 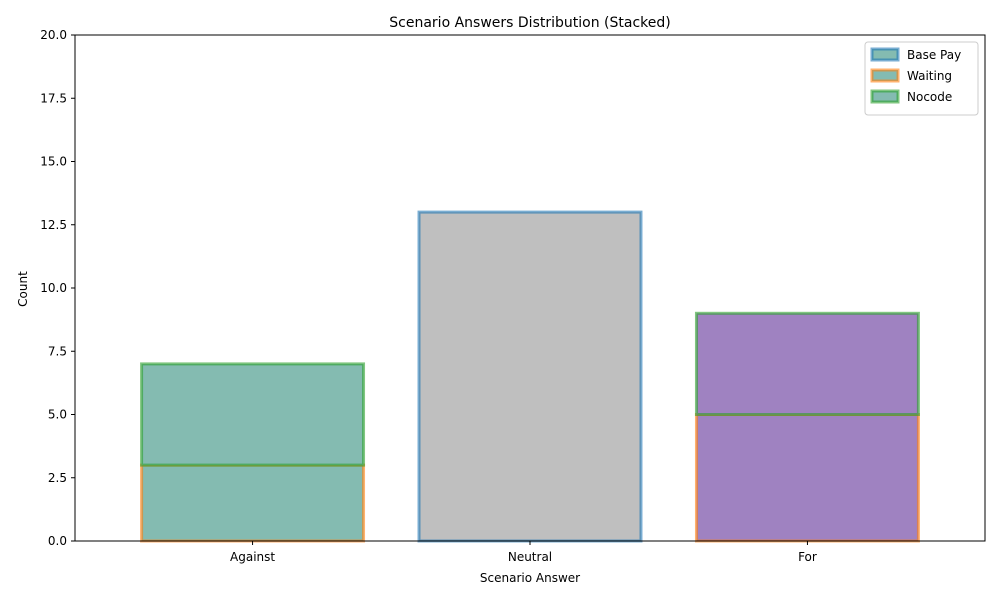 I want to click on y-tick-label: 15.0, so click(x=53, y=162).